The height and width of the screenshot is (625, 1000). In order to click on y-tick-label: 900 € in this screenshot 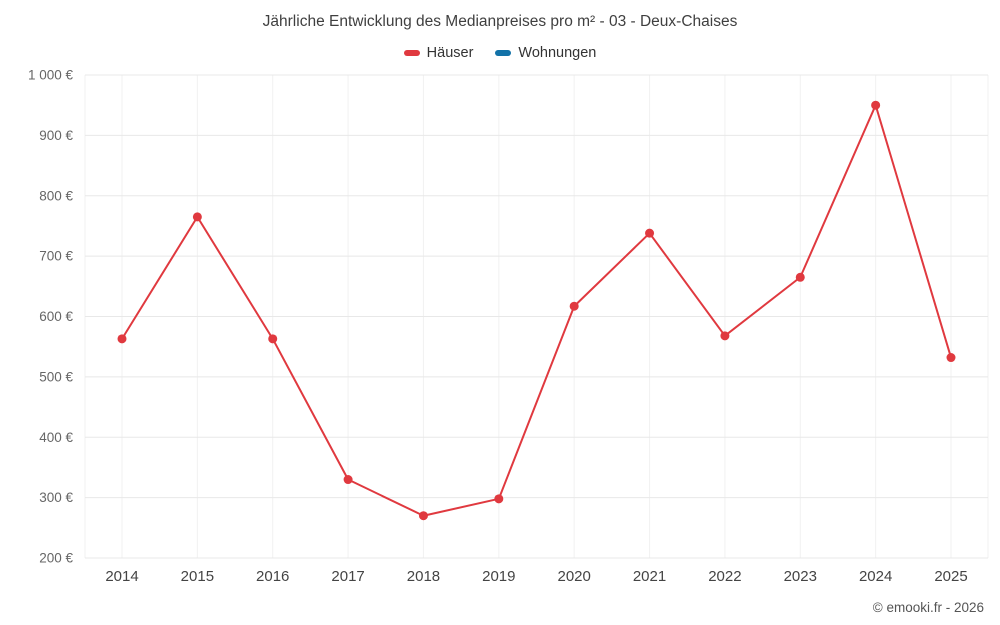, I will do `click(56, 135)`.